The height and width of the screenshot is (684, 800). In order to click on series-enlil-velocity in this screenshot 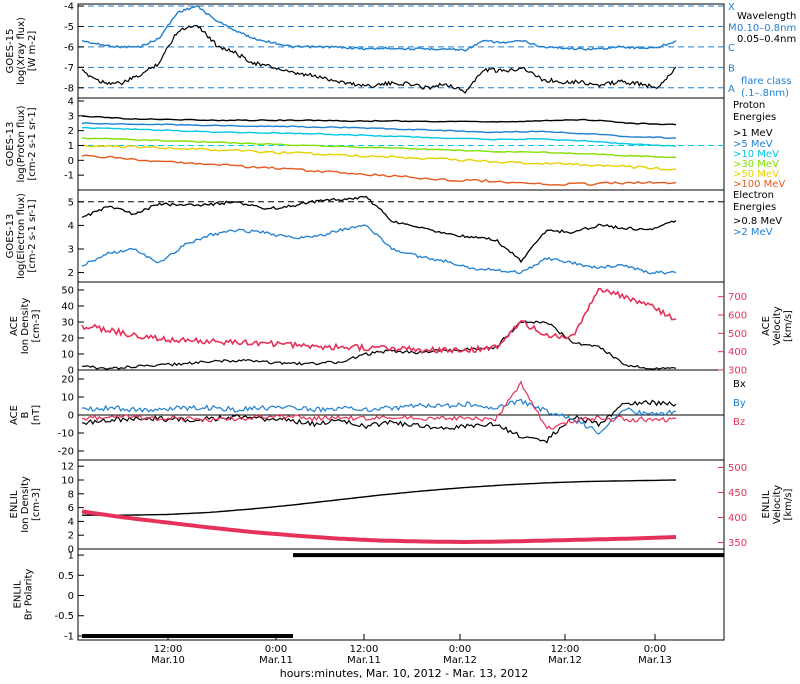, I will do `click(379, 526)`.